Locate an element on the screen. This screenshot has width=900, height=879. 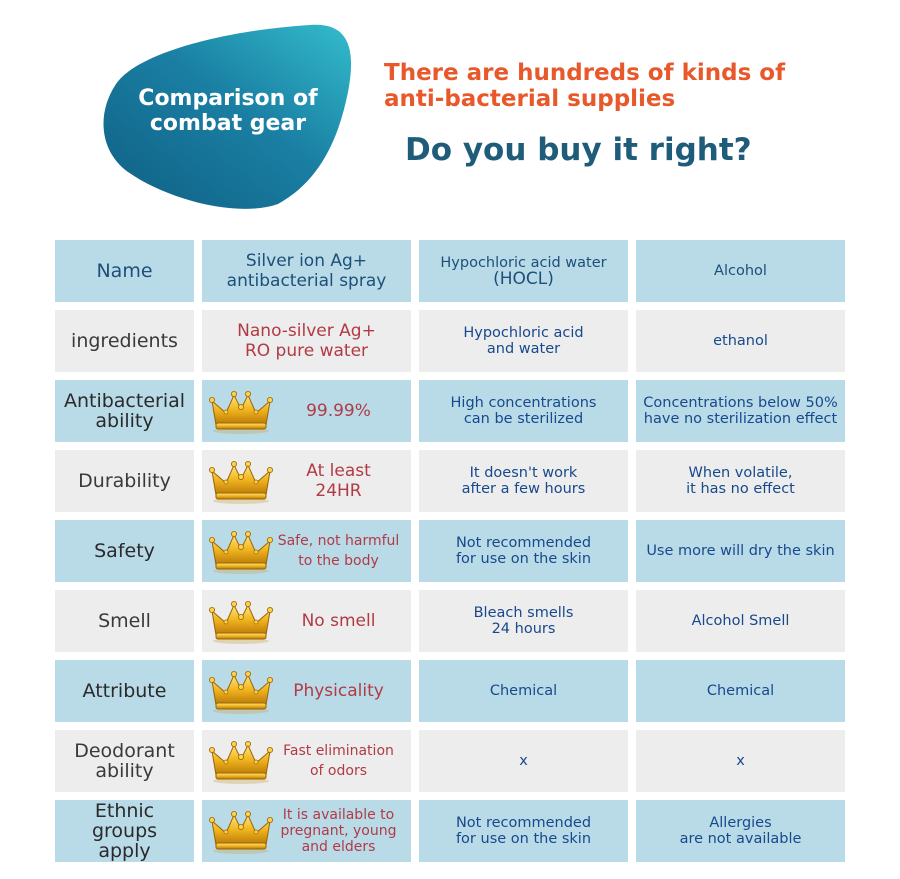
name-line: Attribute is located at coordinates (124, 691).